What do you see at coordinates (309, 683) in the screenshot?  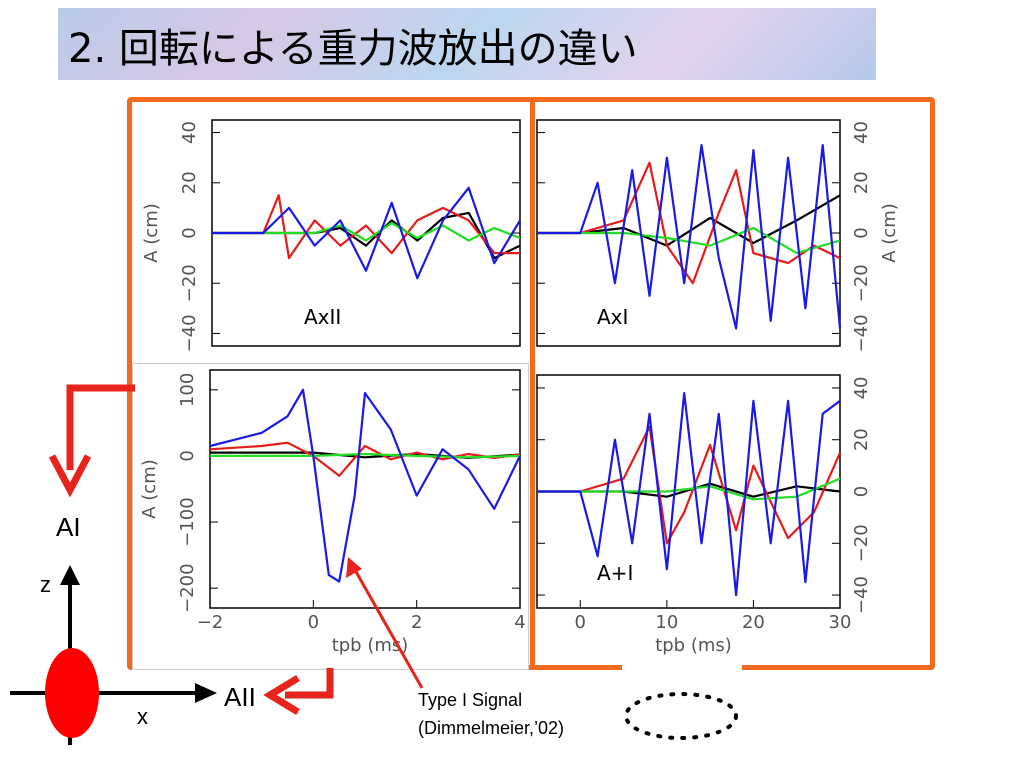 I see `left-arrow-icon` at bounding box center [309, 683].